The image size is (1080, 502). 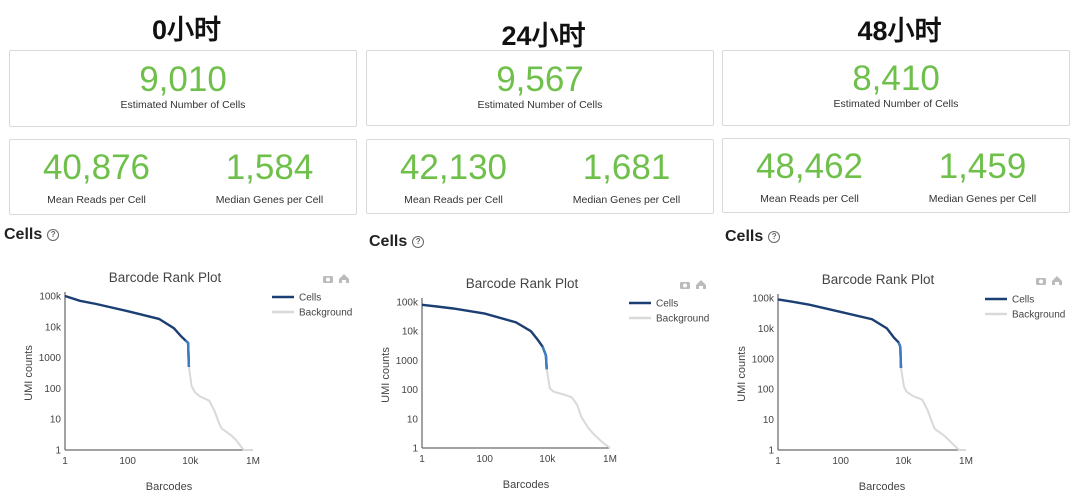 What do you see at coordinates (186, 30) in the screenshot?
I see `panel-title: 0小时` at bounding box center [186, 30].